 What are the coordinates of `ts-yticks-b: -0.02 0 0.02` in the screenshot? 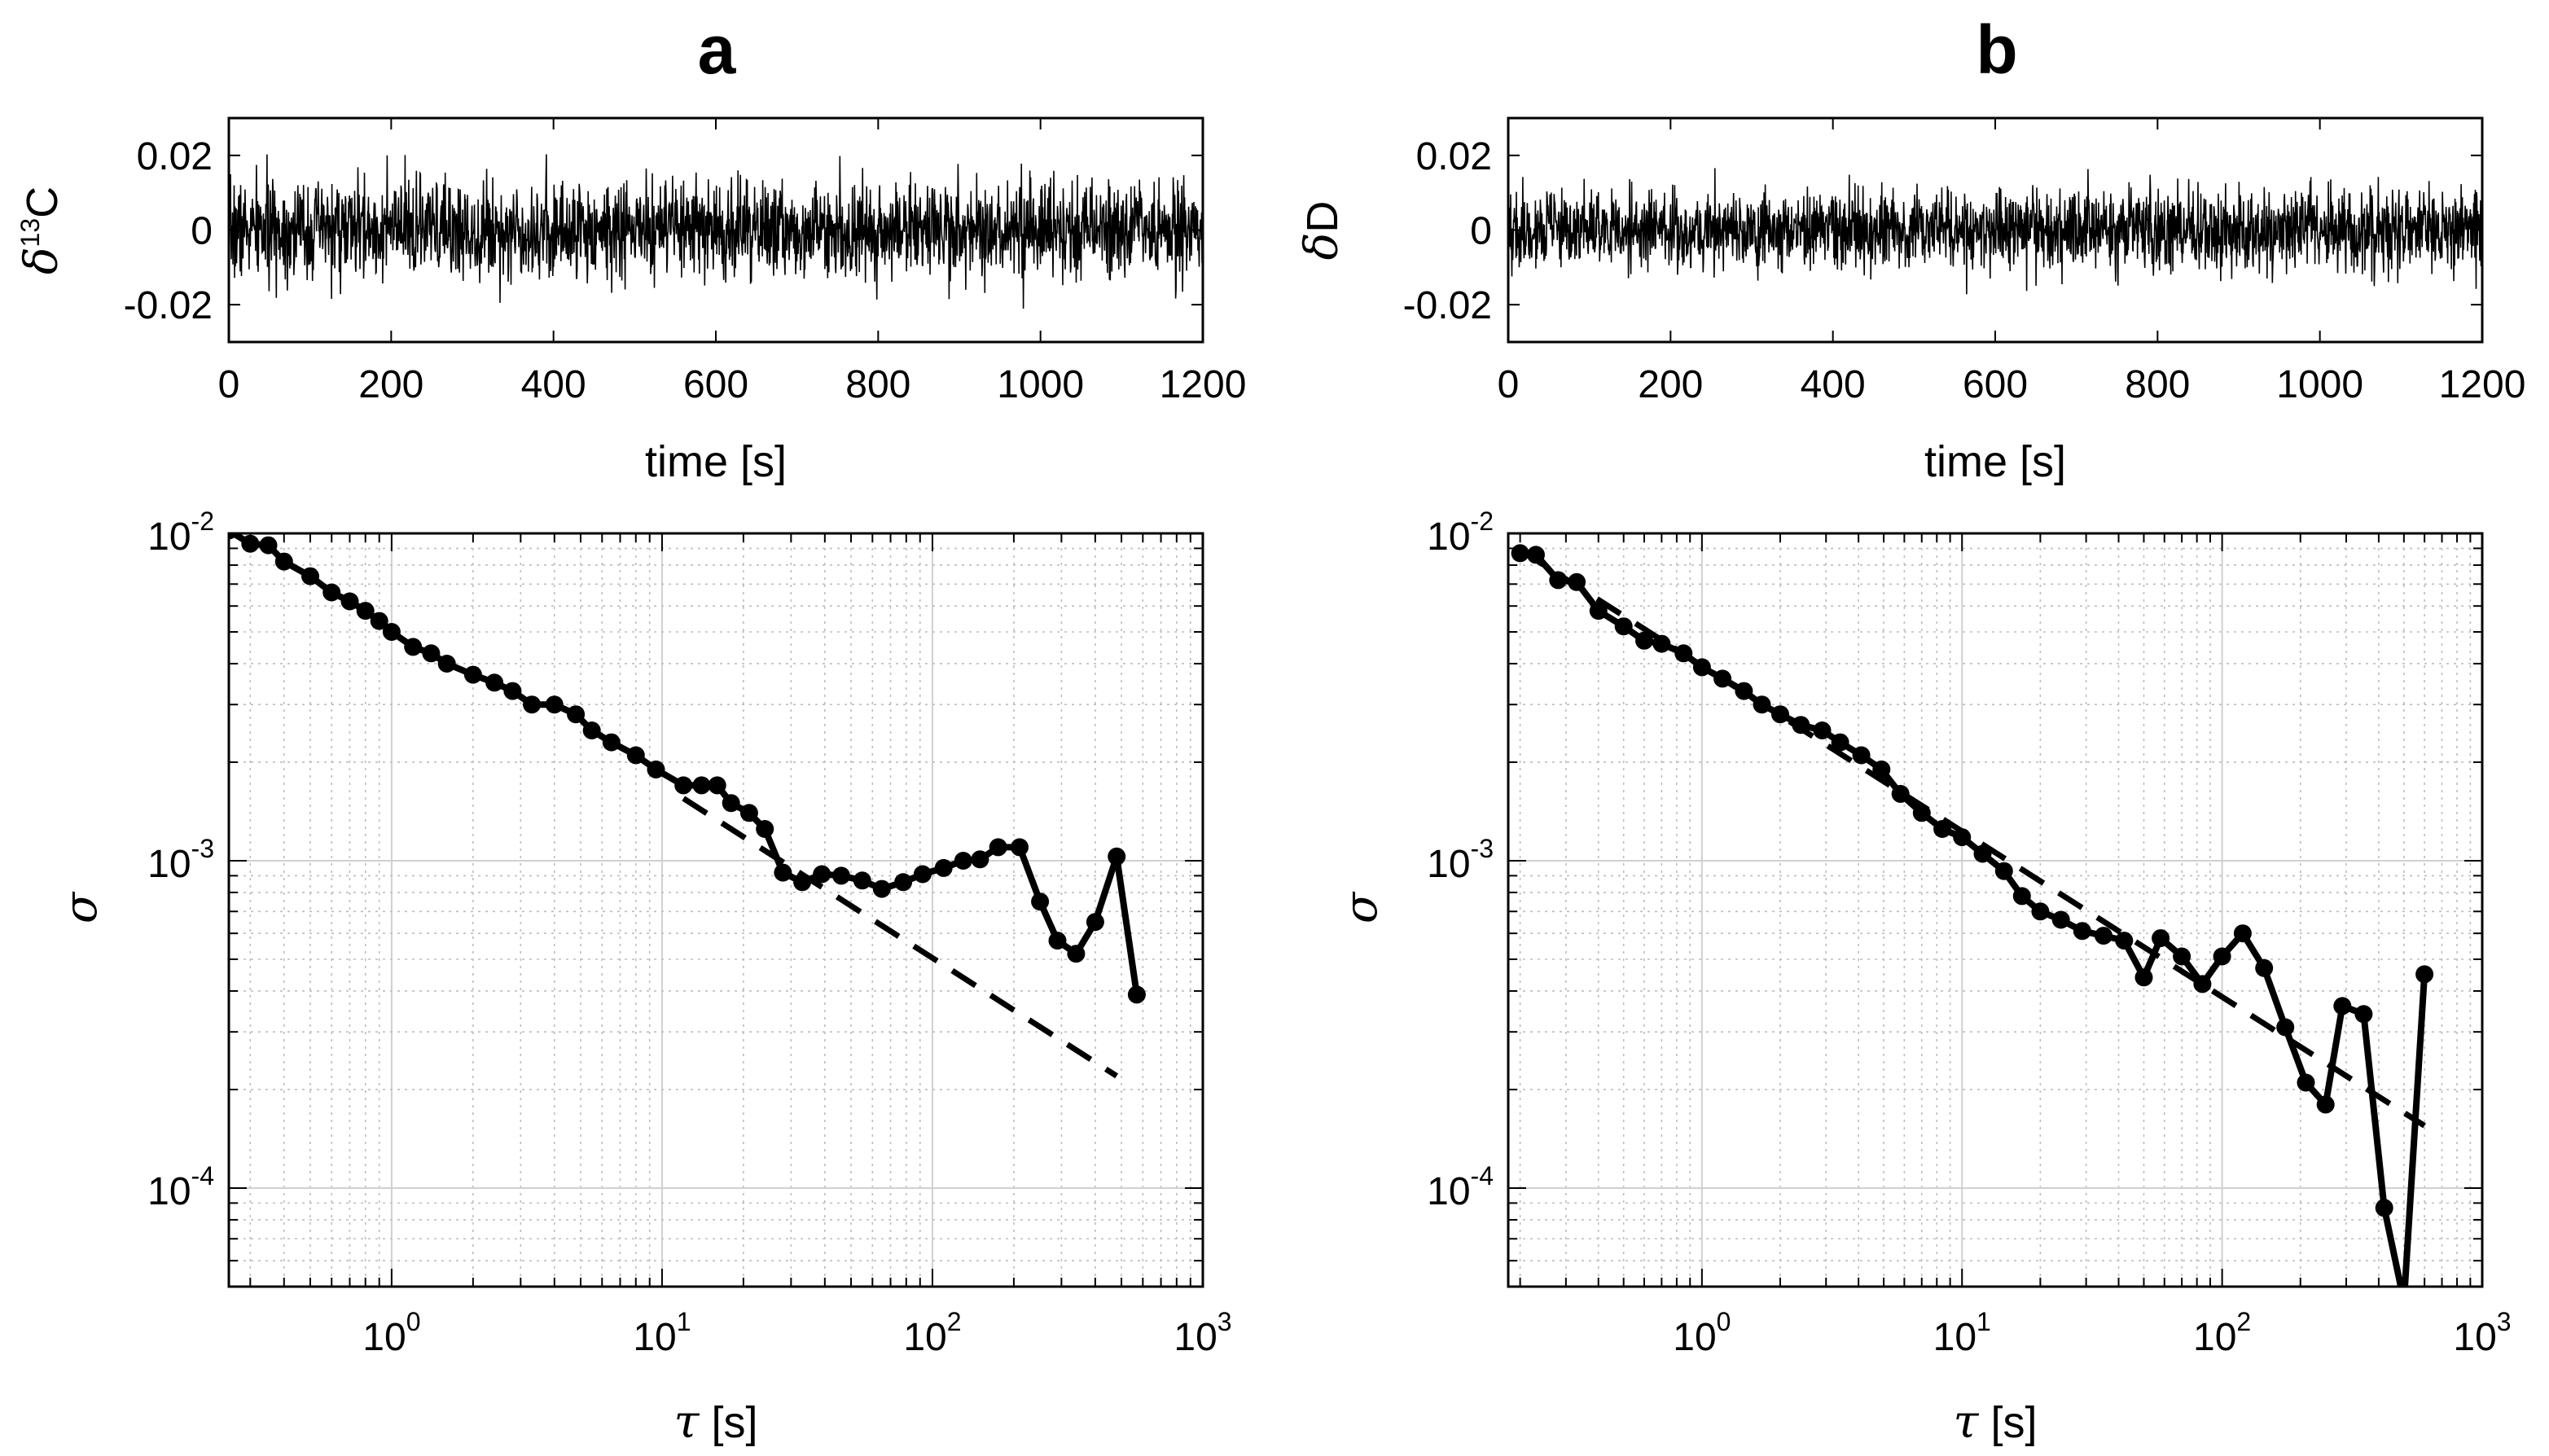 It's located at (1943, 231).